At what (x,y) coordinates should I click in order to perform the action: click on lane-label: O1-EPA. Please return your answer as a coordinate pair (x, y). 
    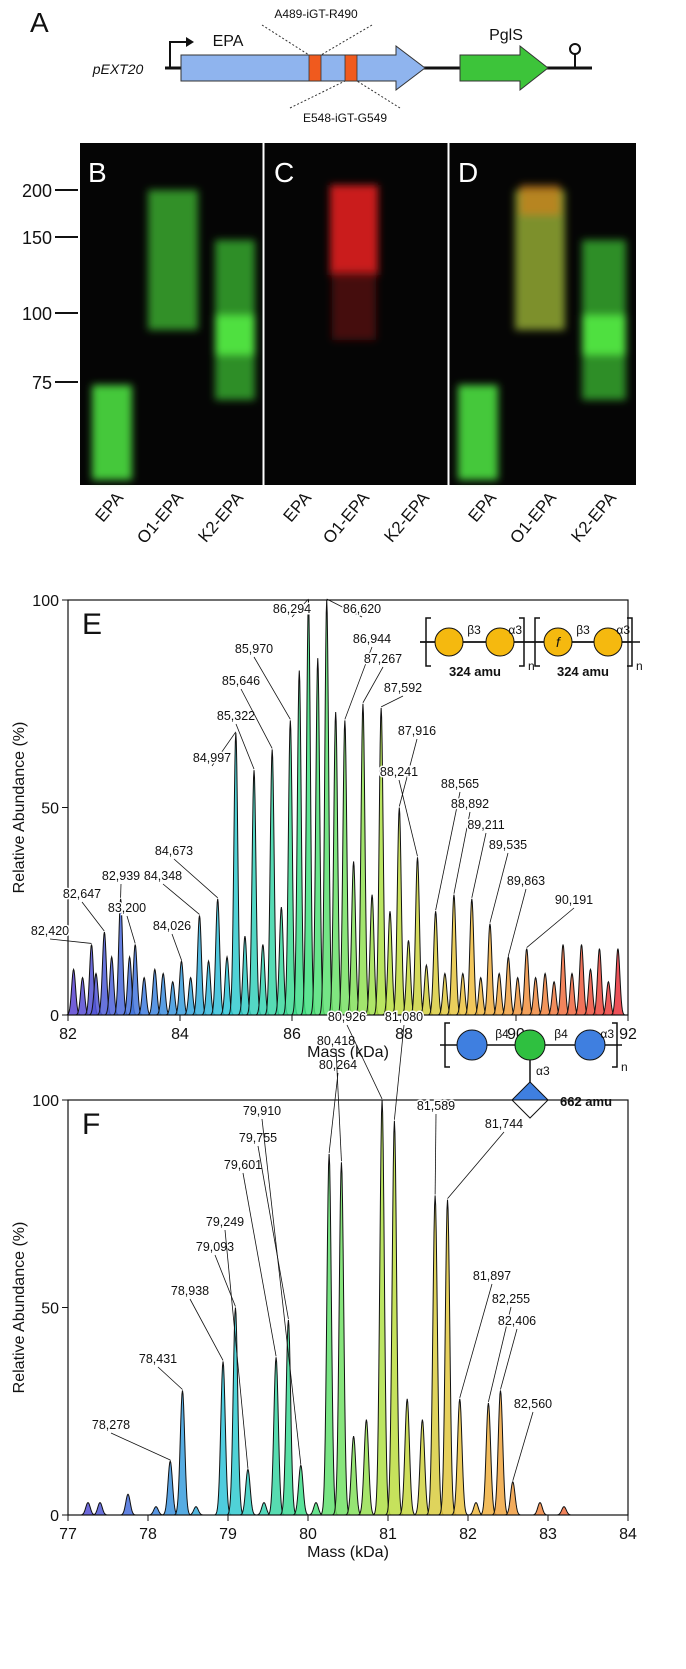
    Looking at the image, I should click on (160, 518).